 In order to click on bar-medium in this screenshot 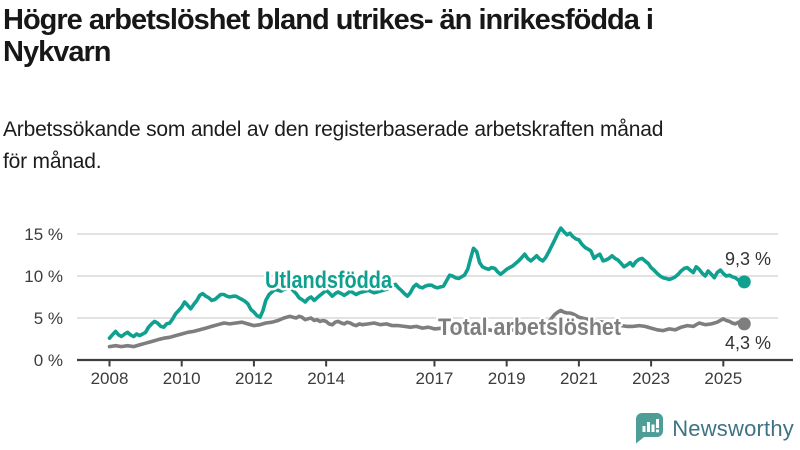, I will do `click(653, 428)`.